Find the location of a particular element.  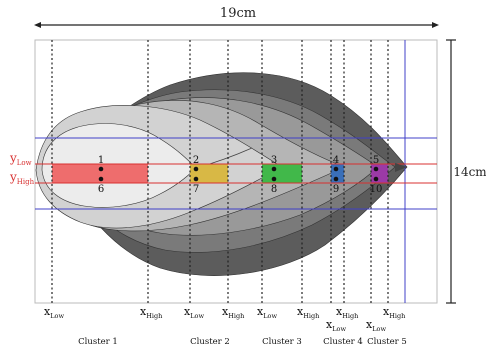

width-label: 19cm is located at coordinates (238, 13).